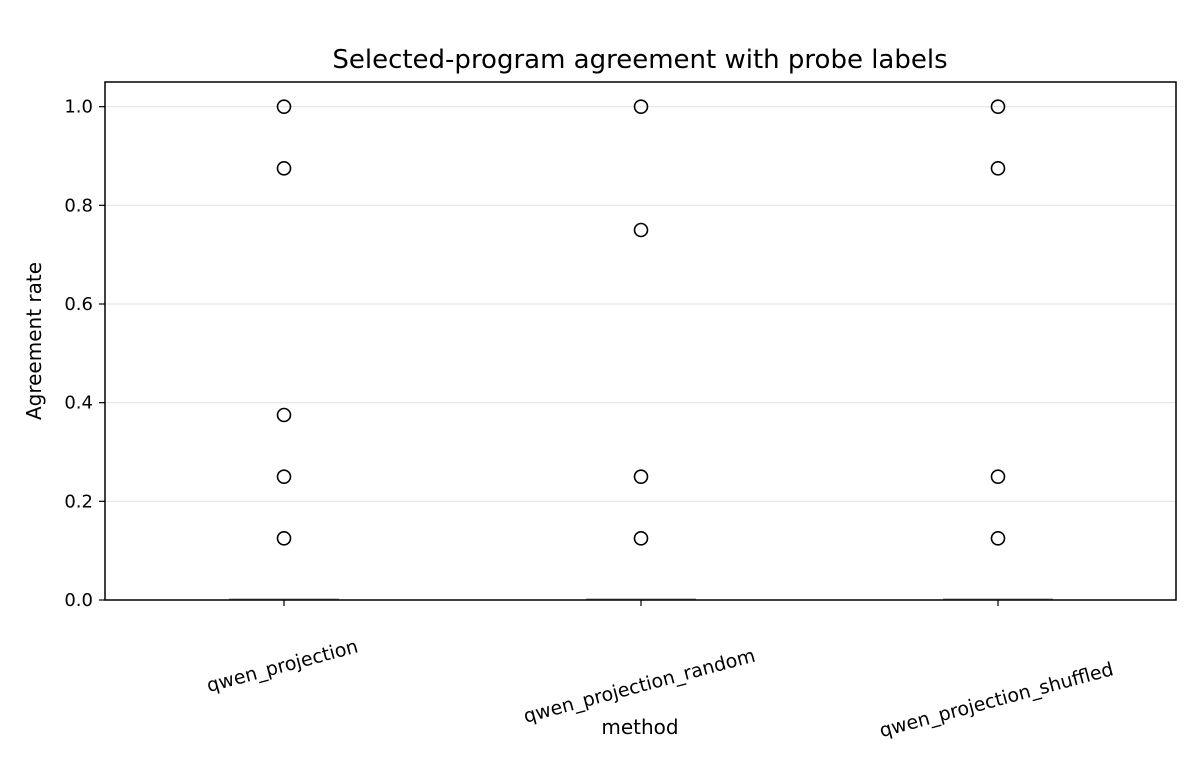  What do you see at coordinates (78, 205) in the screenshot?
I see `y-tick-label: 0.8` at bounding box center [78, 205].